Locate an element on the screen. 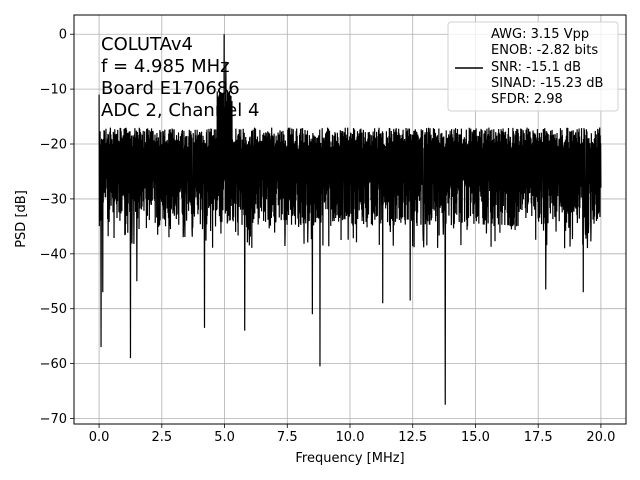  x-tick-label: 7.5 is located at coordinates (287, 437).